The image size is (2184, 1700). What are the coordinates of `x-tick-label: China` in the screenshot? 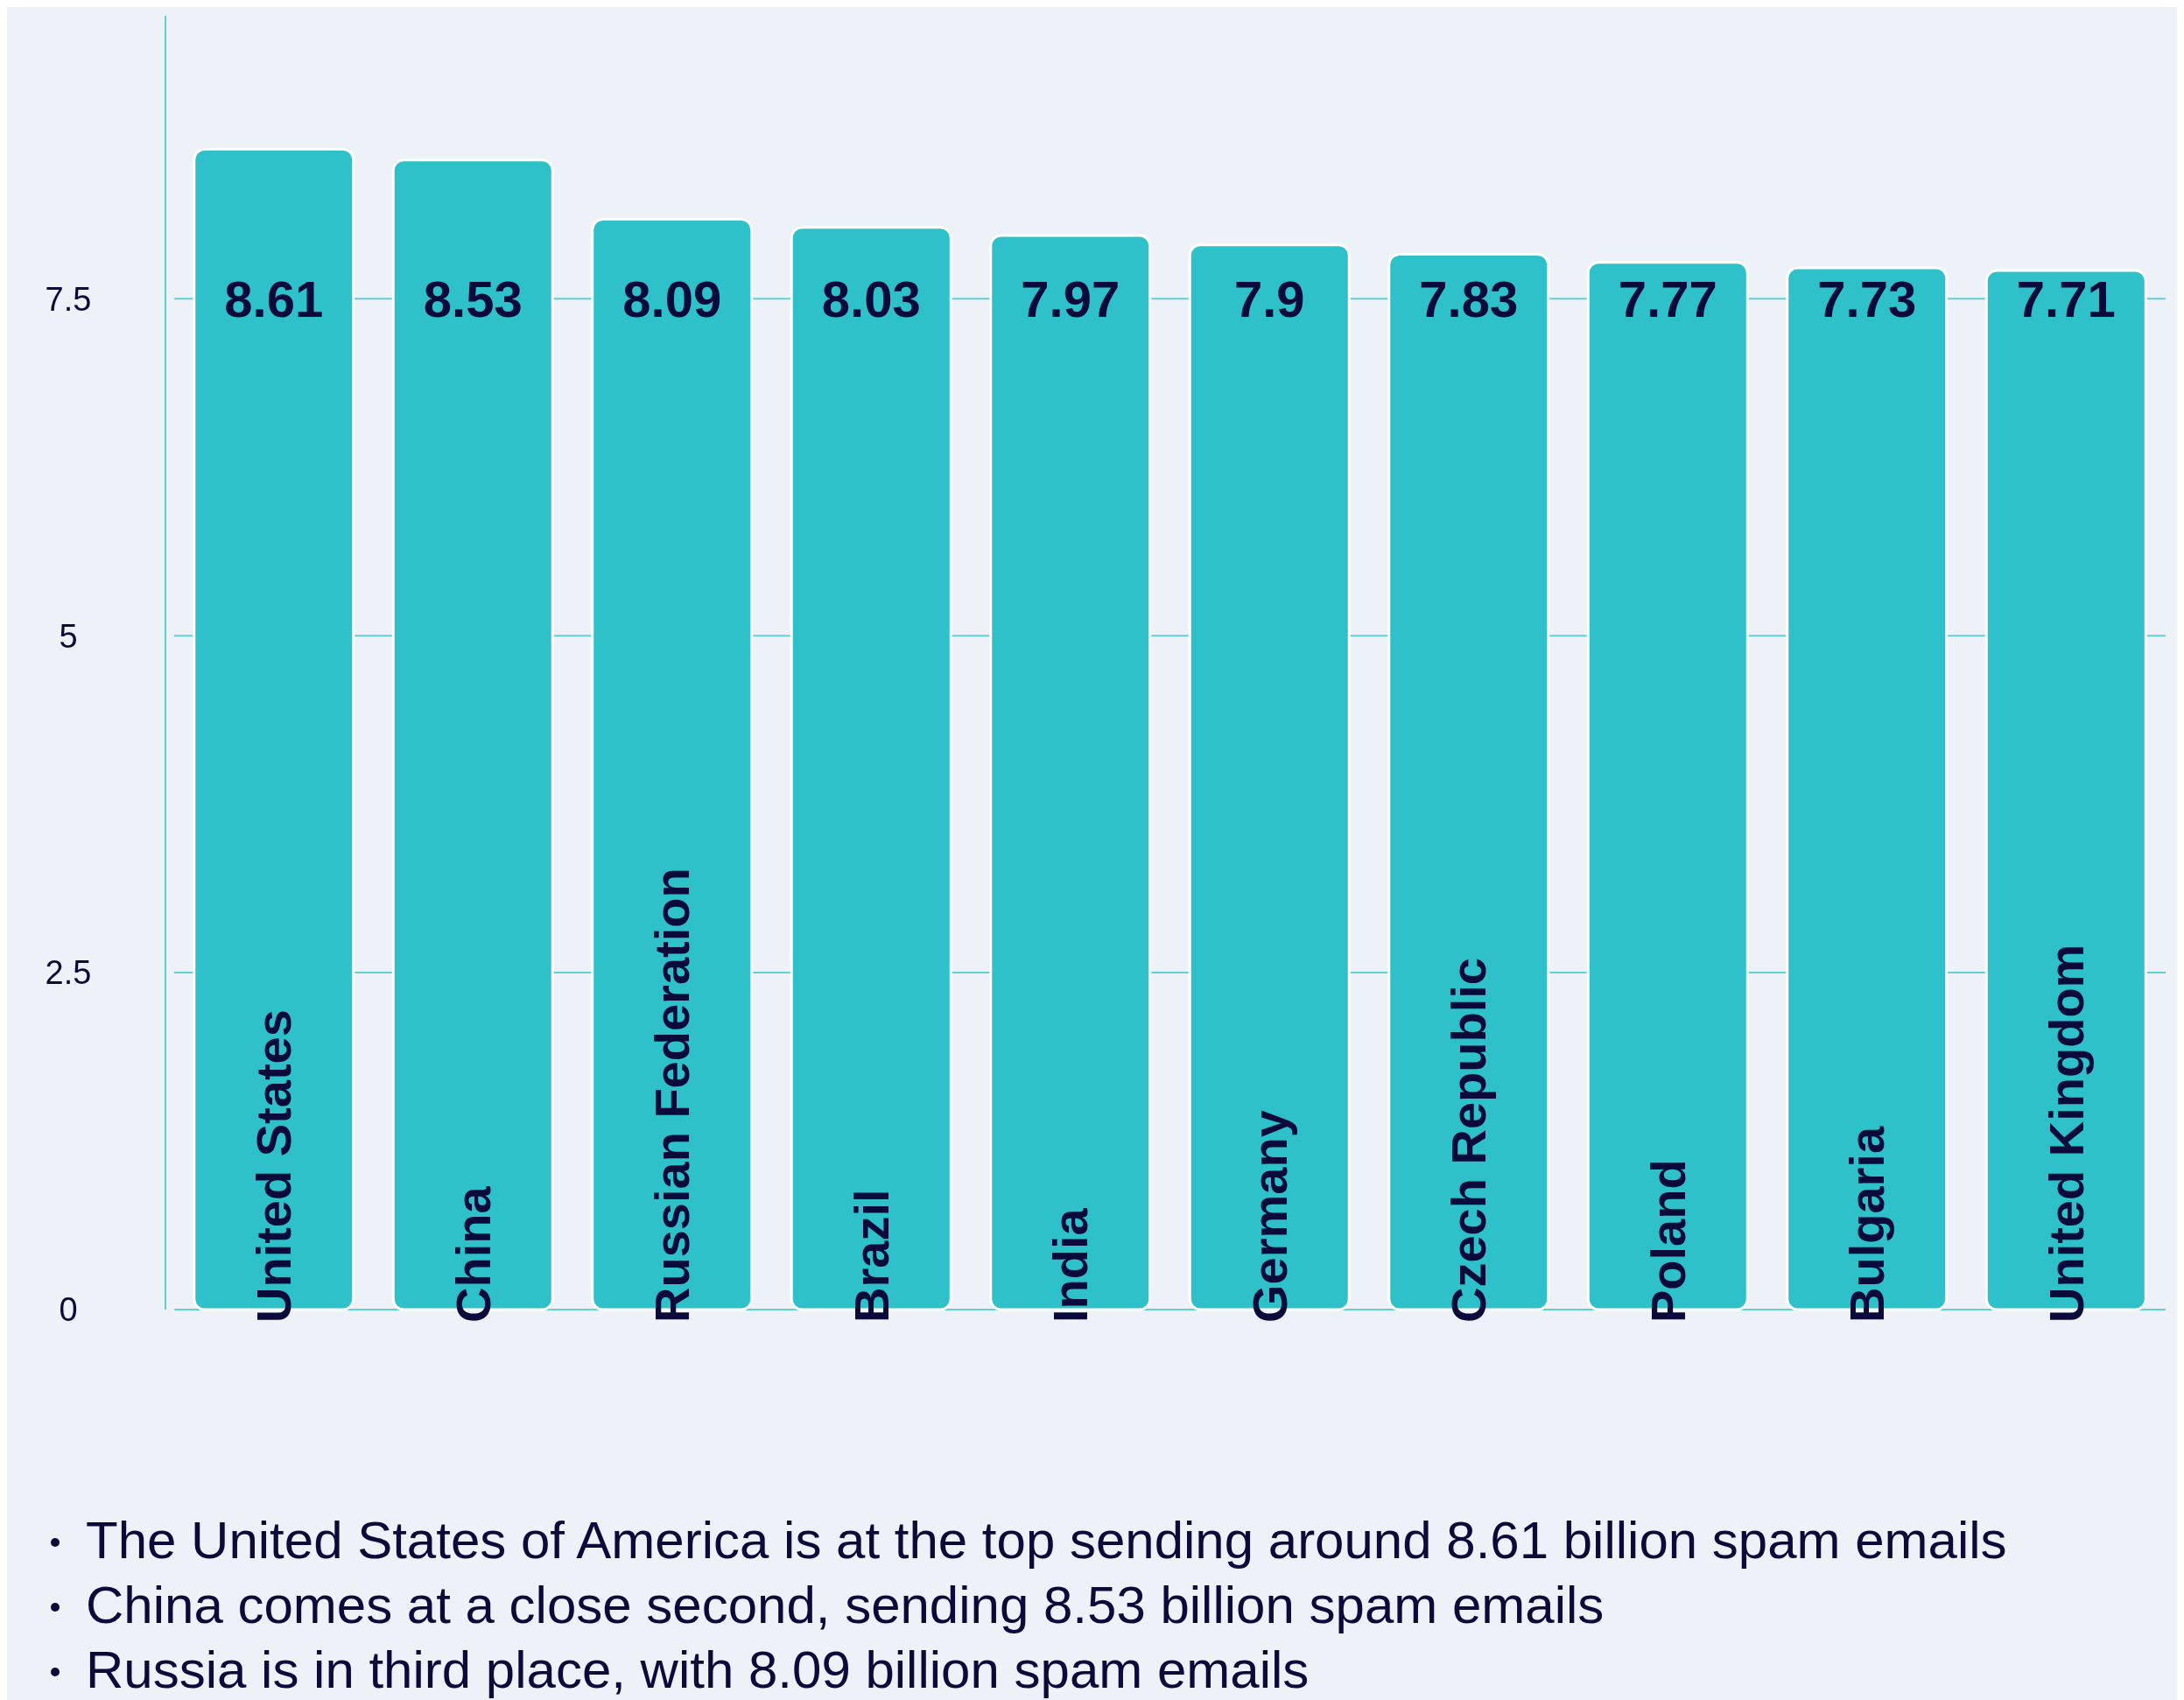 It's located at (473, 1254).